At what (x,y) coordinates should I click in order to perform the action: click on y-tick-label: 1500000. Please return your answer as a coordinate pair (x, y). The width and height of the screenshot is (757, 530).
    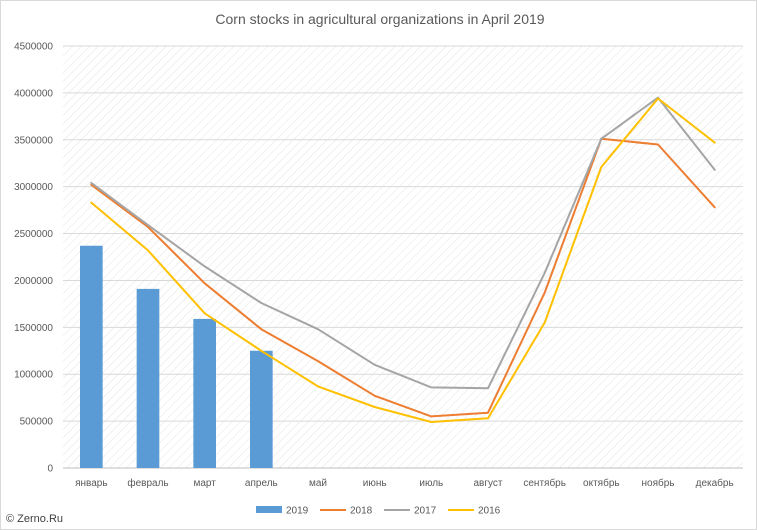
    Looking at the image, I should click on (33, 328).